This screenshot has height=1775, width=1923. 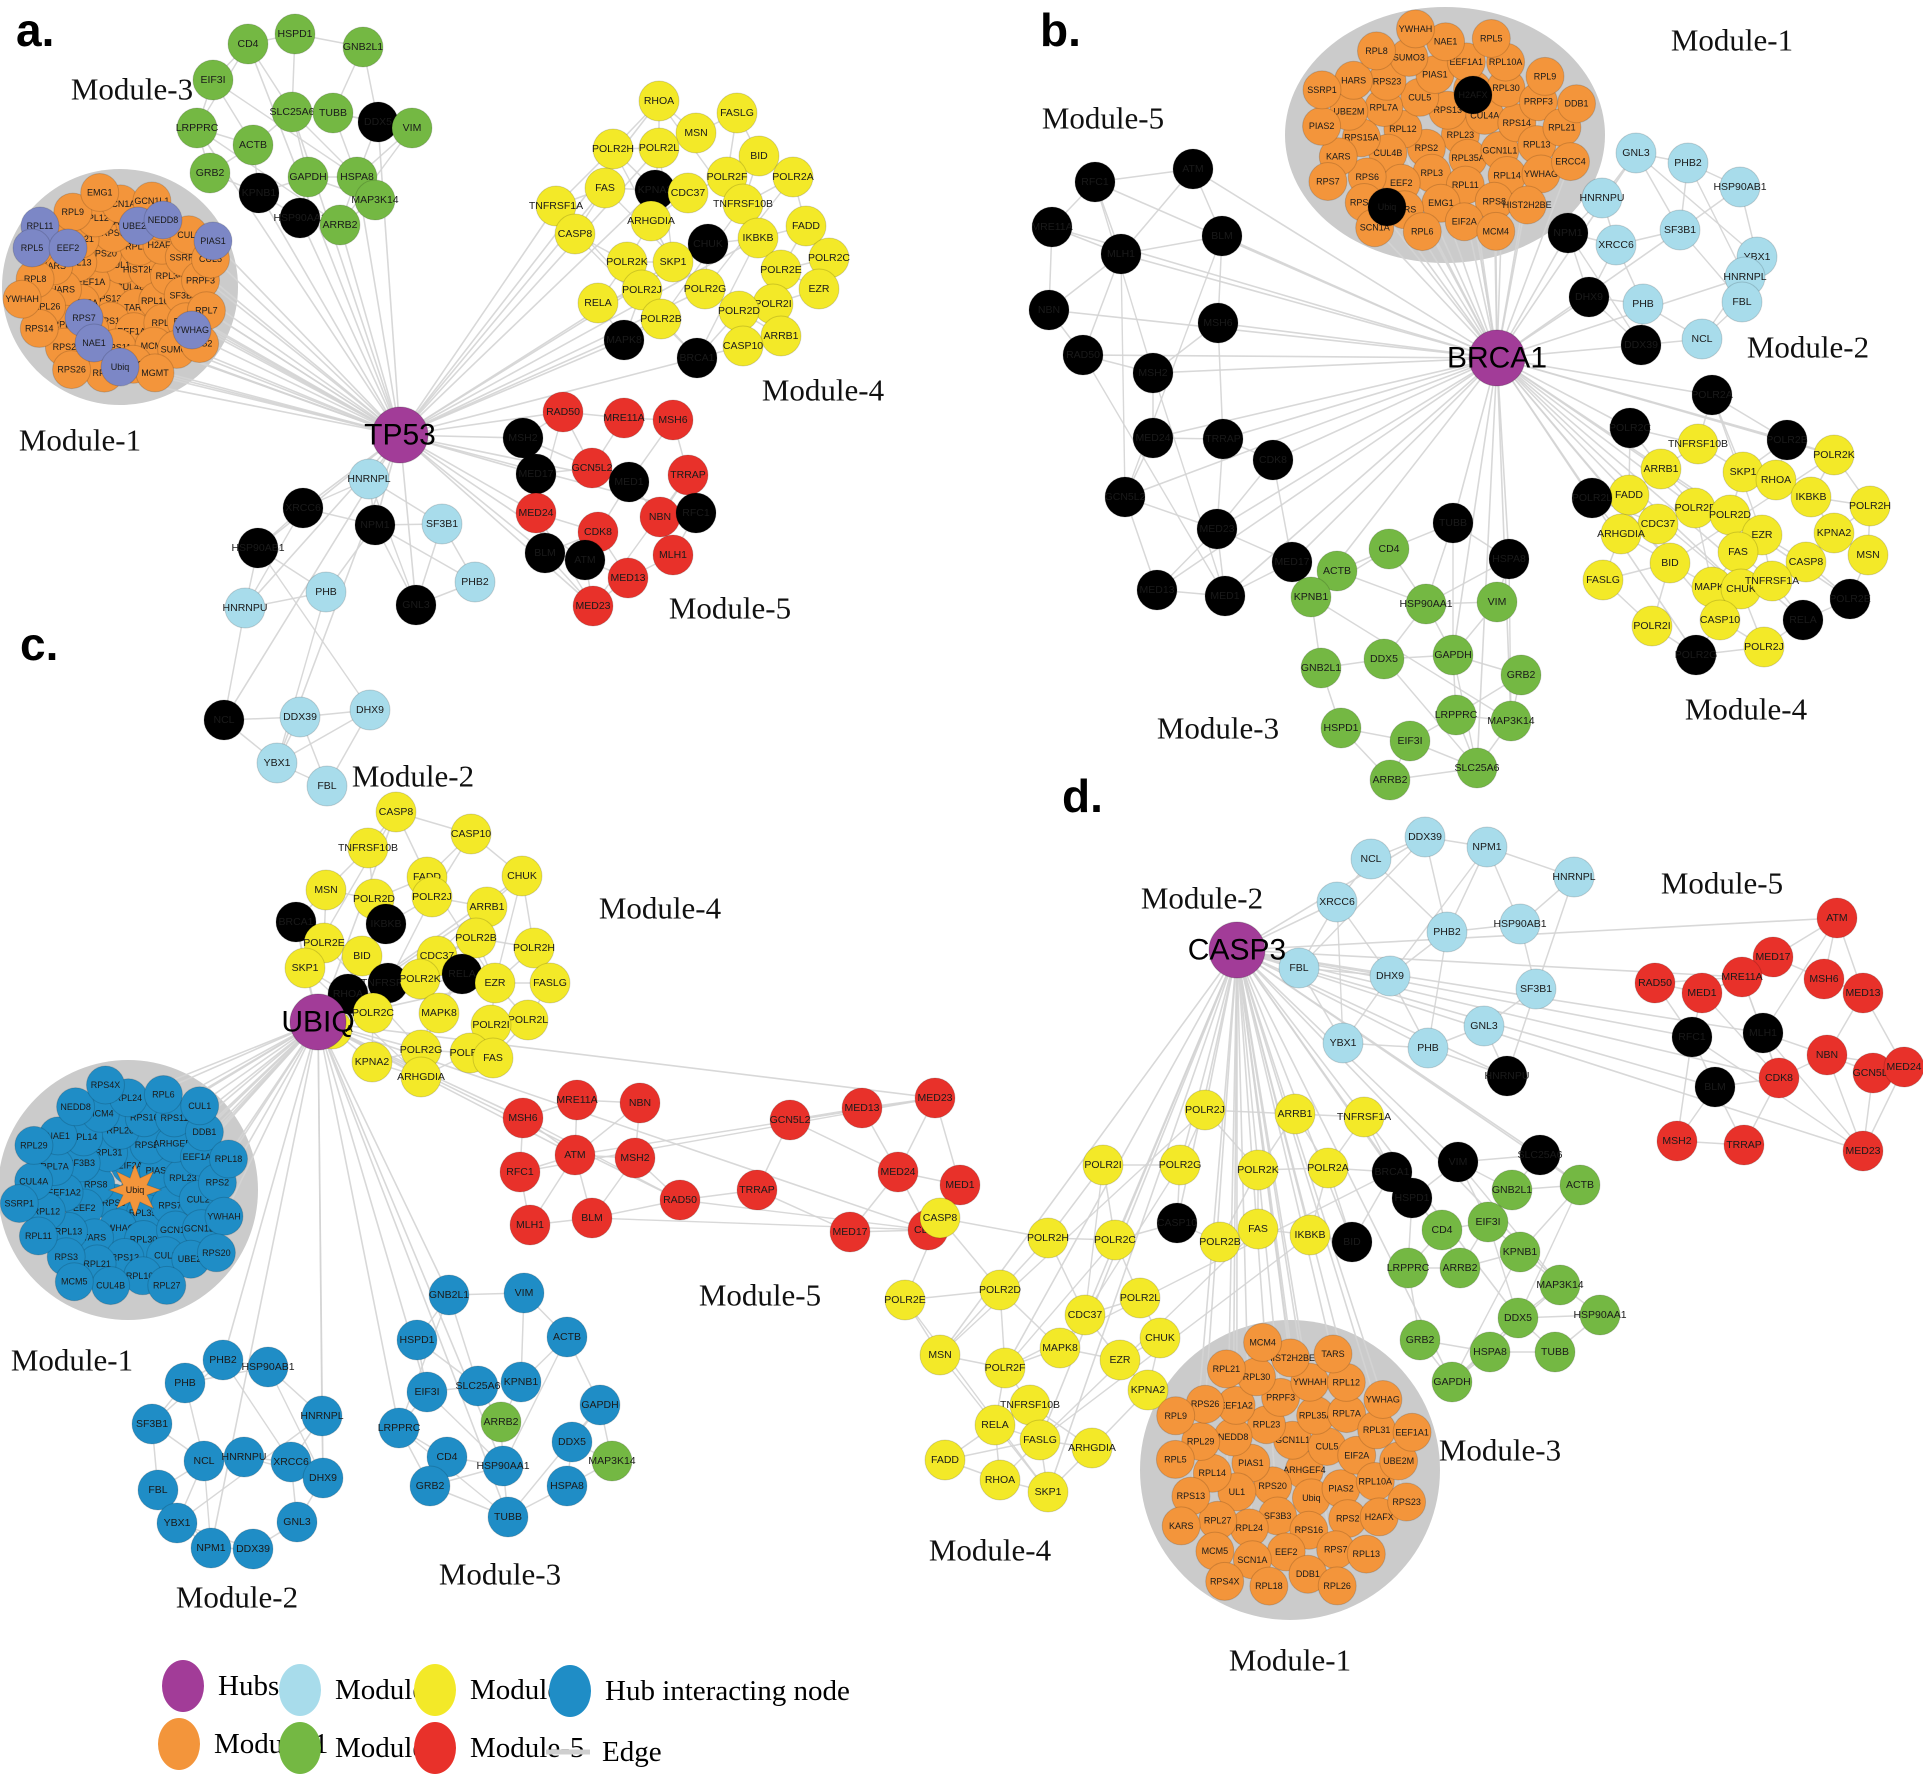 What do you see at coordinates (1085, 1315) in the screenshot?
I see `node-CDC37: CDC37` at bounding box center [1085, 1315].